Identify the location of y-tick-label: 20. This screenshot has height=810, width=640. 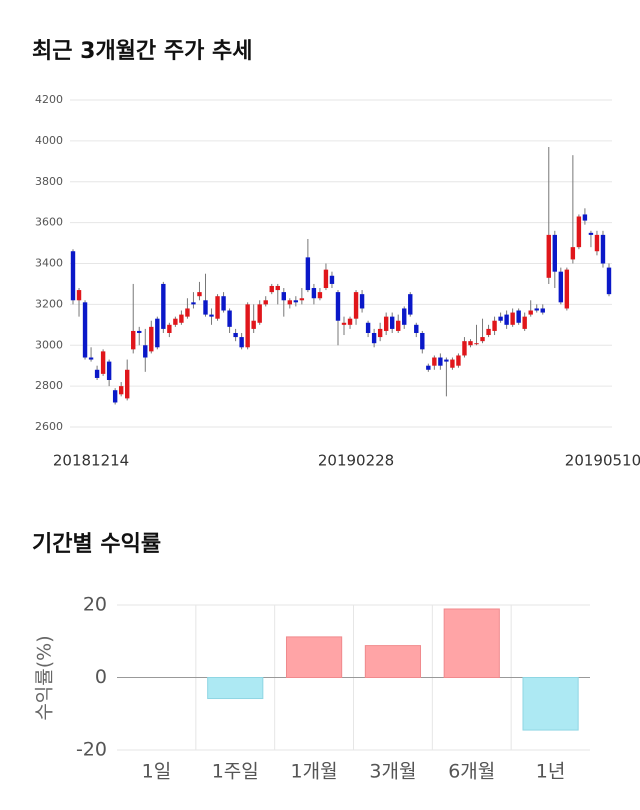
(95, 605).